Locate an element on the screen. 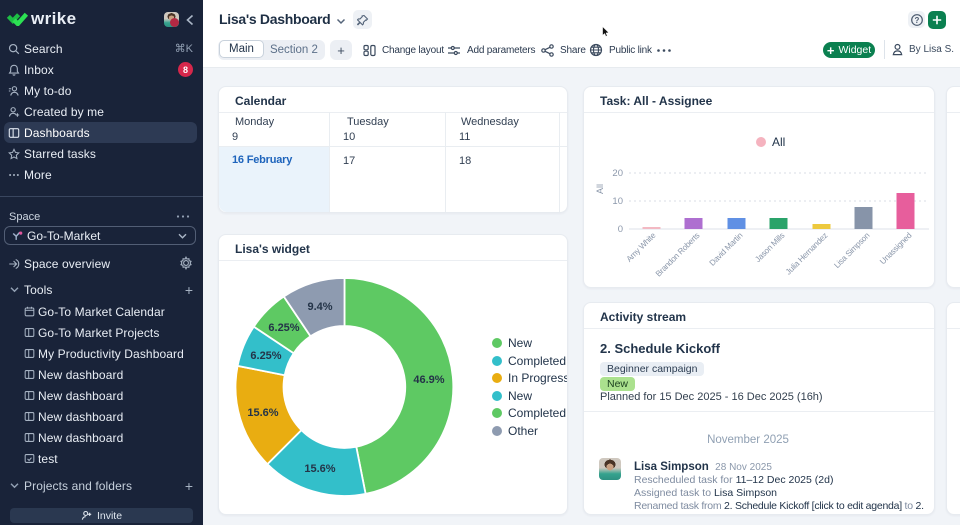 The height and width of the screenshot is (525, 960). svg-text: David Martin is located at coordinates (726, 249).